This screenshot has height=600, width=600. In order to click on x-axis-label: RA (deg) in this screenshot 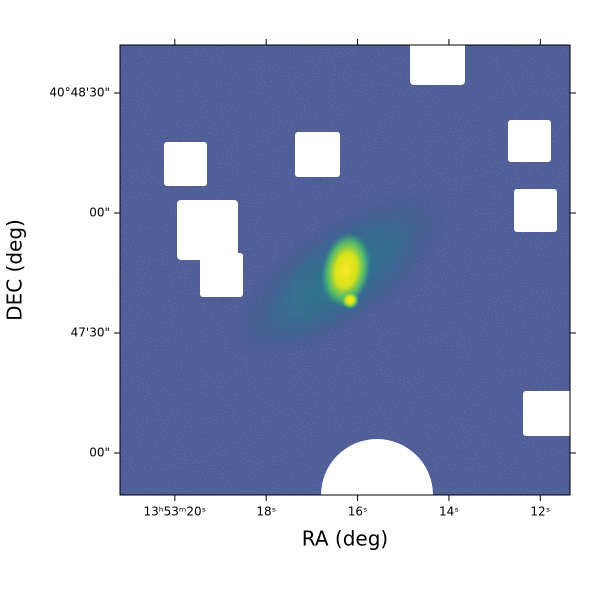, I will do `click(345, 539)`.